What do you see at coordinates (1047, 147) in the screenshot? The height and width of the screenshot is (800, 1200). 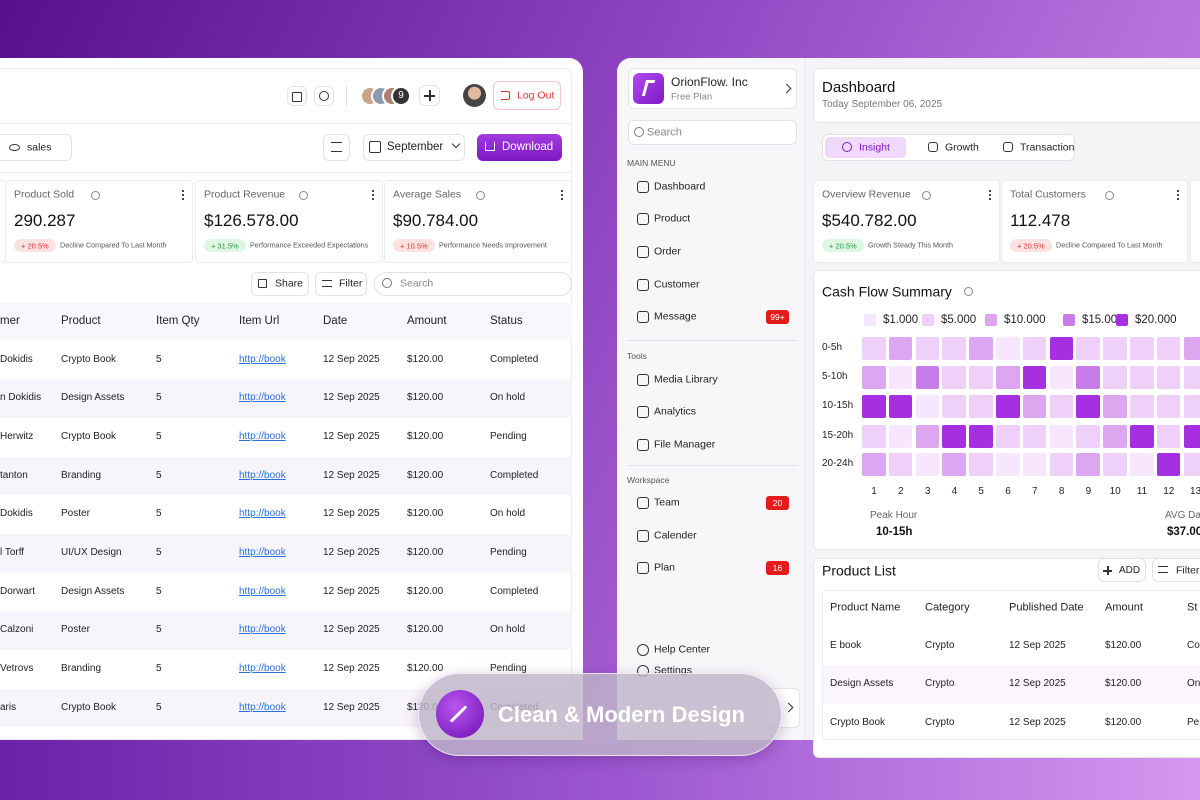 I see `tab: Transaction` at bounding box center [1047, 147].